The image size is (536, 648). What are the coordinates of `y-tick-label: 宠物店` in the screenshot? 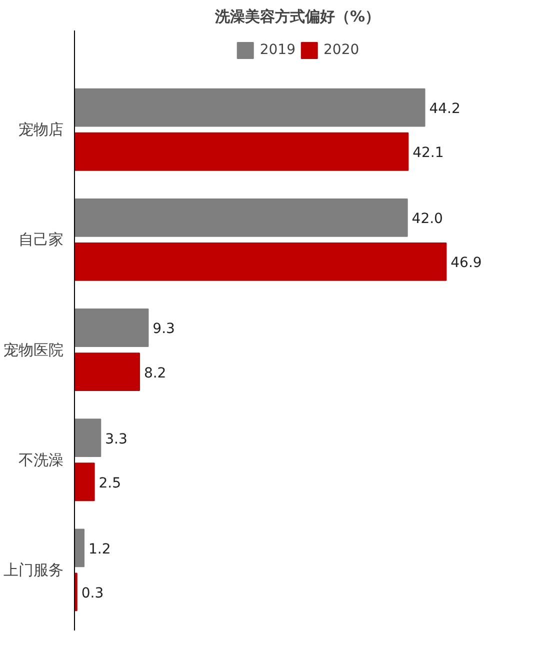 It's located at (41, 129).